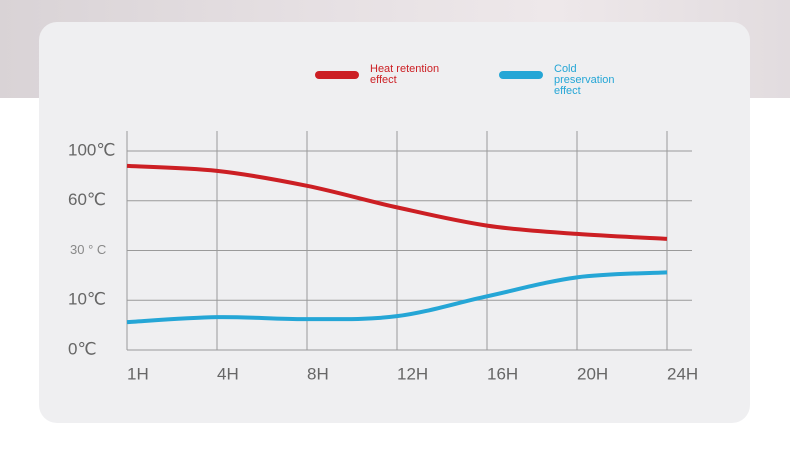  I want to click on y-tick-label: 10℃, so click(87, 299).